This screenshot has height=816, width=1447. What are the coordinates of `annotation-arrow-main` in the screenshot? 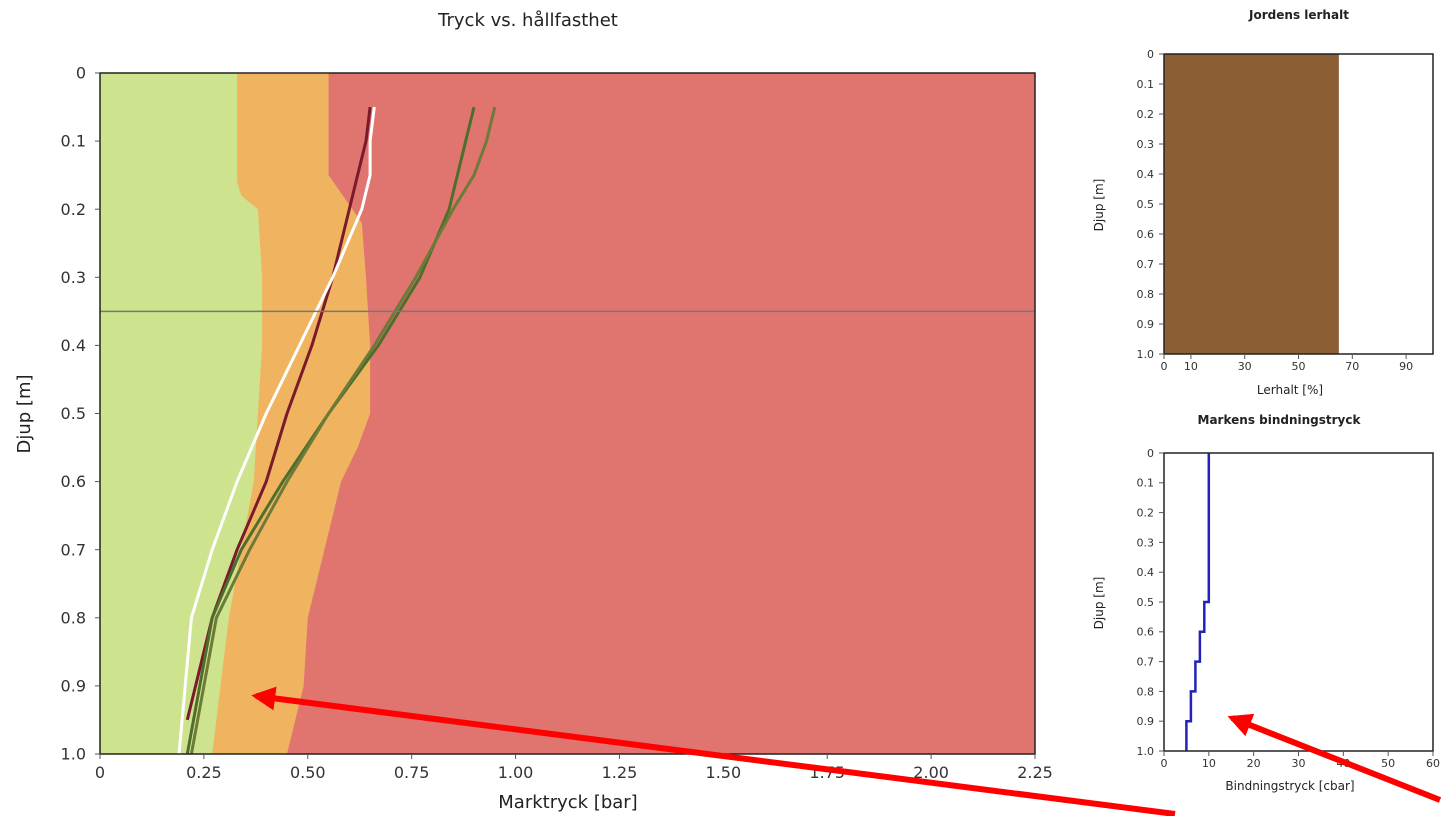 It's located at (713, 751).